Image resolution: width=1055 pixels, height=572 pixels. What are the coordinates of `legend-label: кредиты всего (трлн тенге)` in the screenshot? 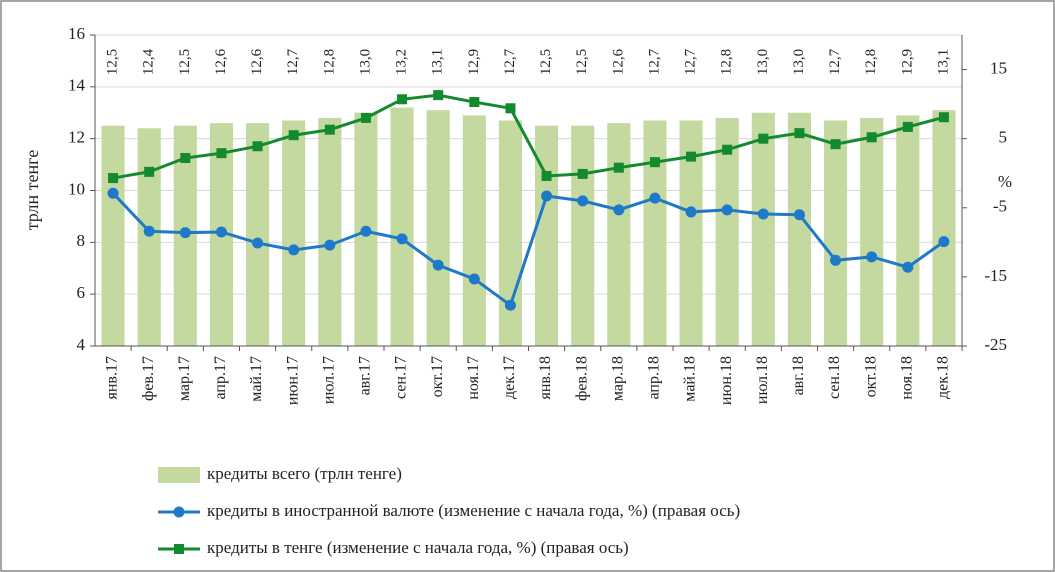 It's located at (304, 473).